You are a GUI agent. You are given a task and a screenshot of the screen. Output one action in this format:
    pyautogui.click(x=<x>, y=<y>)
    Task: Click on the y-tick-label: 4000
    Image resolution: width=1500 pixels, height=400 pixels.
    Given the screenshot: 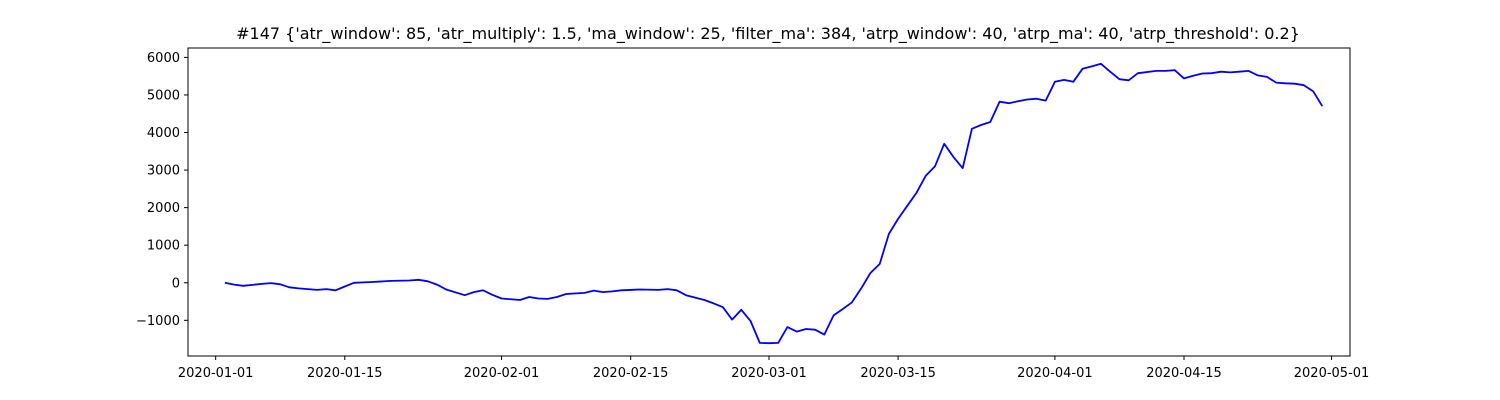 What is the action you would take?
    pyautogui.click(x=163, y=133)
    